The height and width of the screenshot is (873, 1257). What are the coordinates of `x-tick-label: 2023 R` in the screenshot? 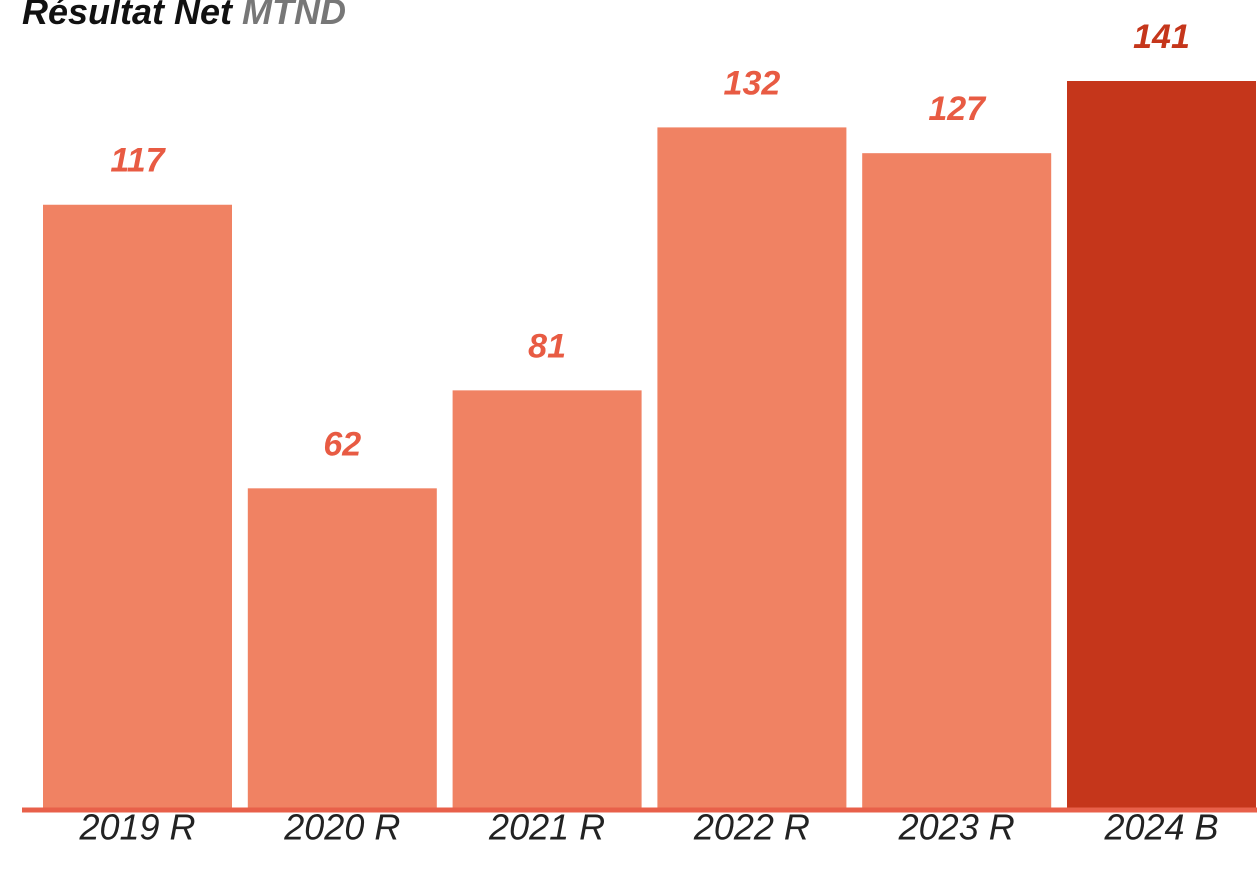 It's located at (956, 827).